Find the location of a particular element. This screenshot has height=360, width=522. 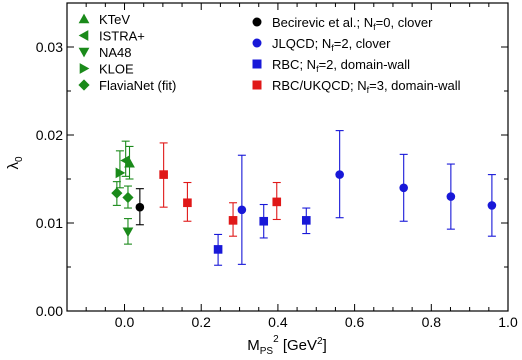

data-point-istra is located at coordinates (125, 160).